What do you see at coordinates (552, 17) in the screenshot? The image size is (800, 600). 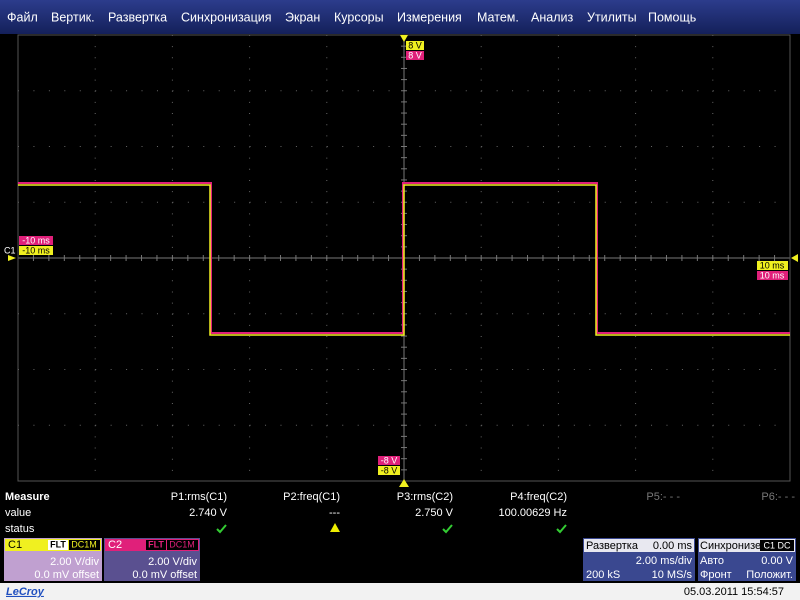 I see `menu-item: Анализ` at bounding box center [552, 17].